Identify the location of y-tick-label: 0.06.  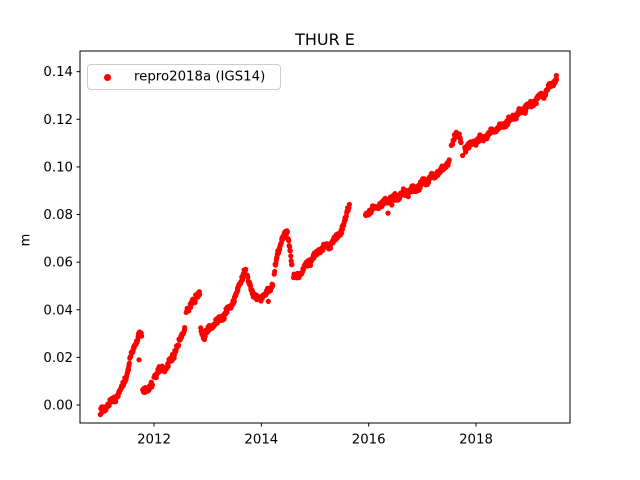
(58, 263).